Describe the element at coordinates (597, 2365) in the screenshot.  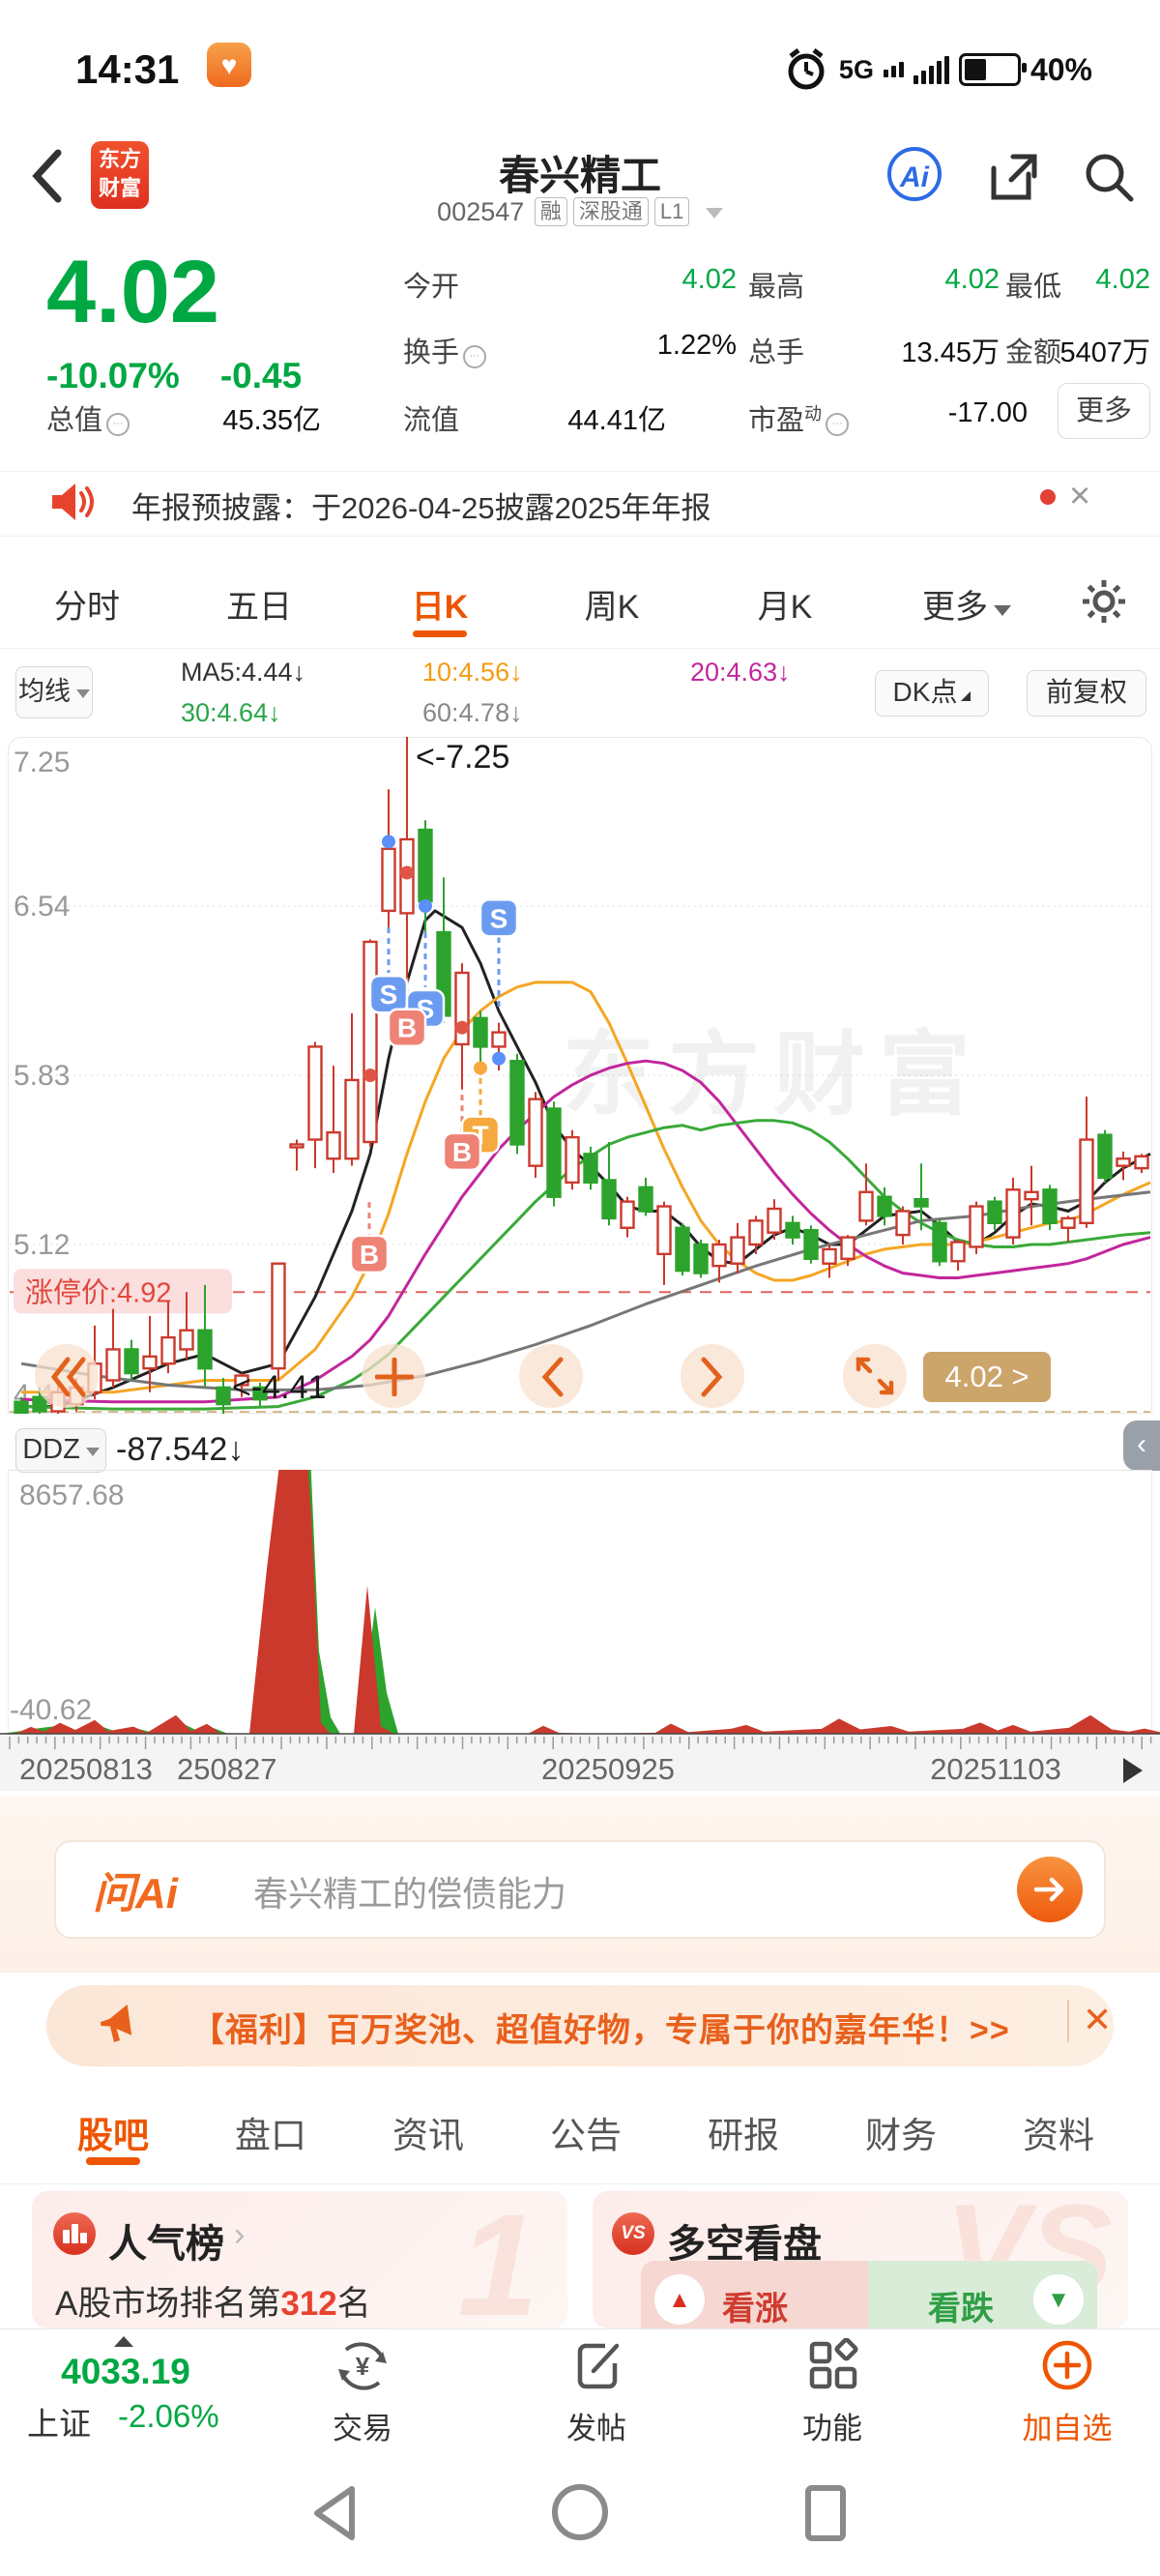
I see `post-icon` at that location.